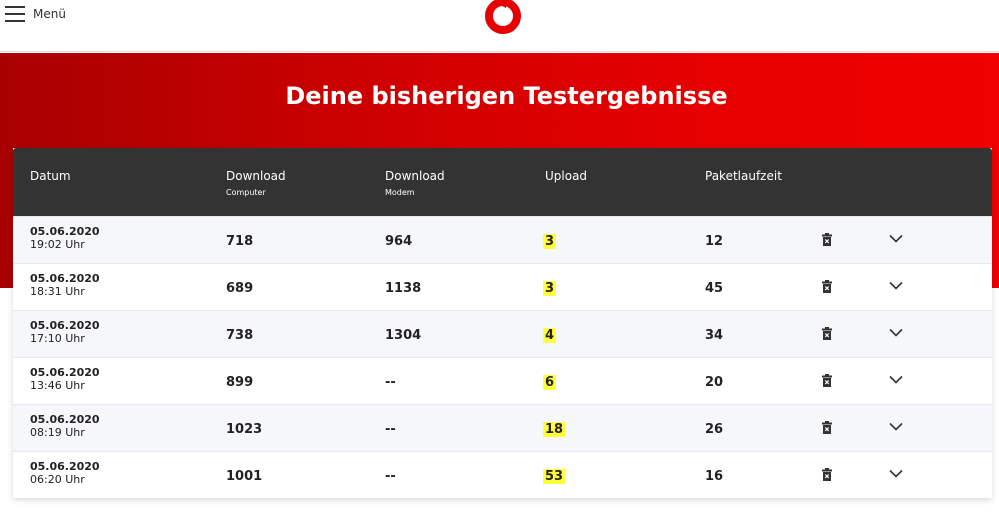 This screenshot has width=999, height=513. Describe the element at coordinates (502, 427) in the screenshot. I see `table-row: 05.06.2020 08:19 Uhr 1023 -- 18 26` at that location.